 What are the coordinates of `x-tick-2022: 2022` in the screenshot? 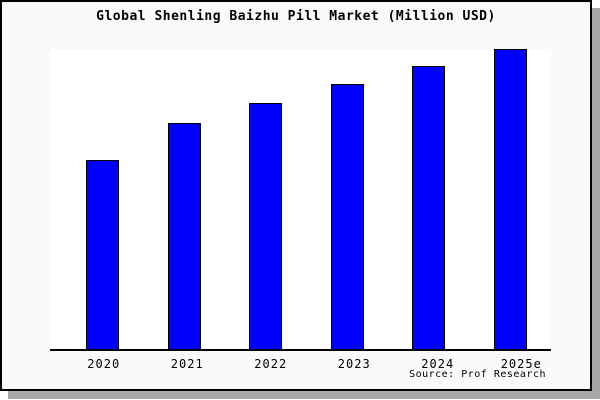 It's located at (271, 364).